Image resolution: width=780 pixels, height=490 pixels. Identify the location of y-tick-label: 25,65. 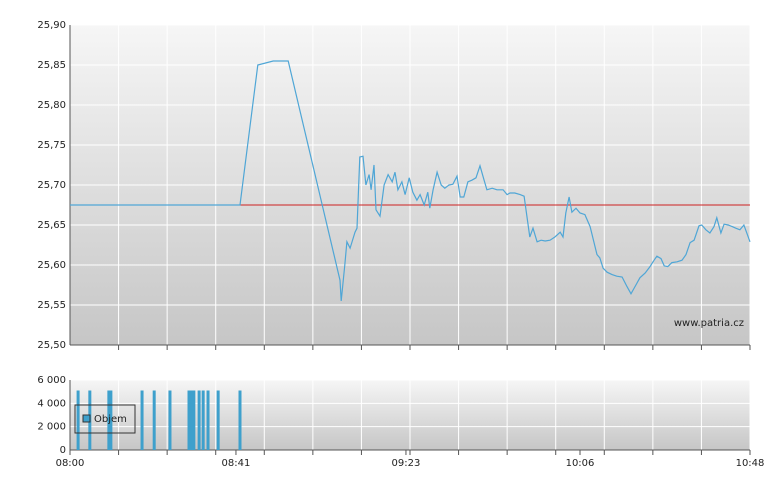
(51, 225).